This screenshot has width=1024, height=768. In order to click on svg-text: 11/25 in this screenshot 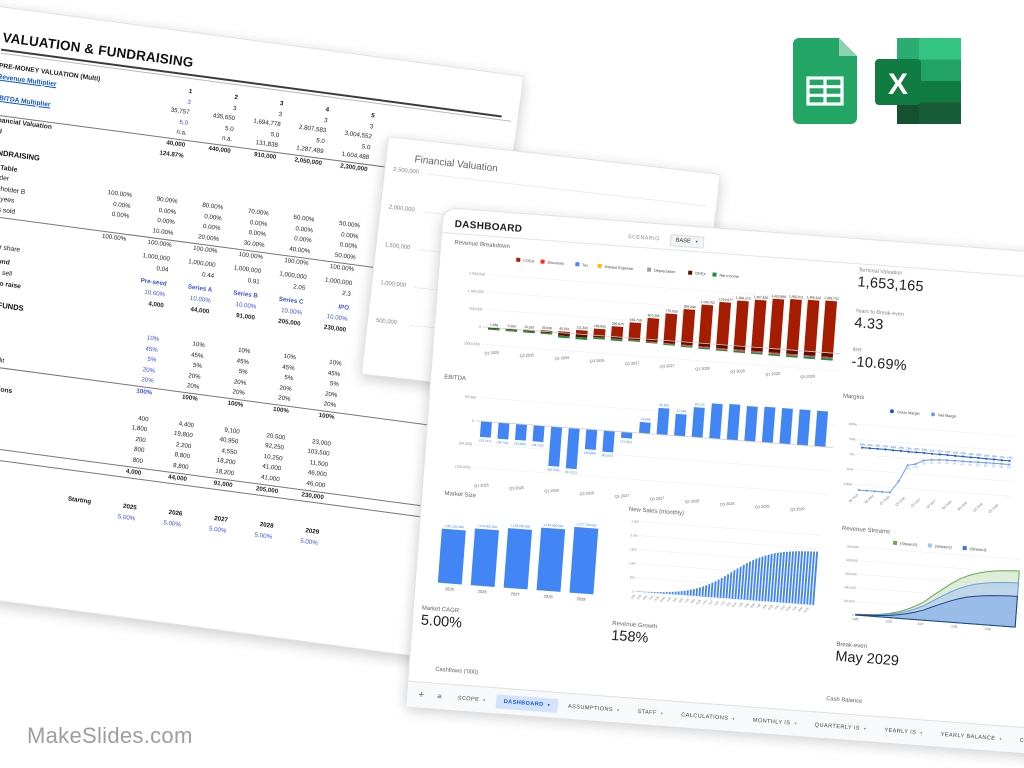, I will do `click(663, 599)`.